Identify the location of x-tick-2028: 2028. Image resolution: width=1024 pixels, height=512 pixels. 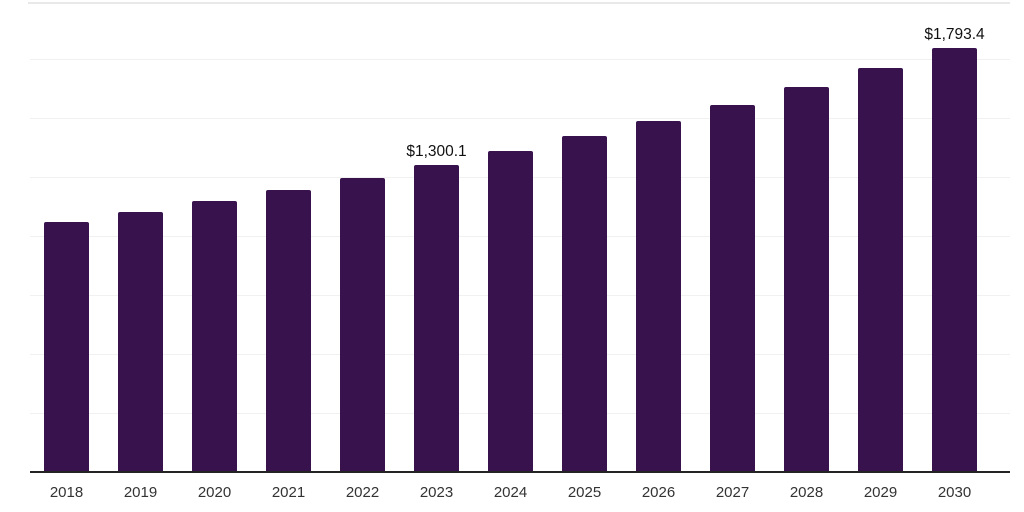
(806, 492).